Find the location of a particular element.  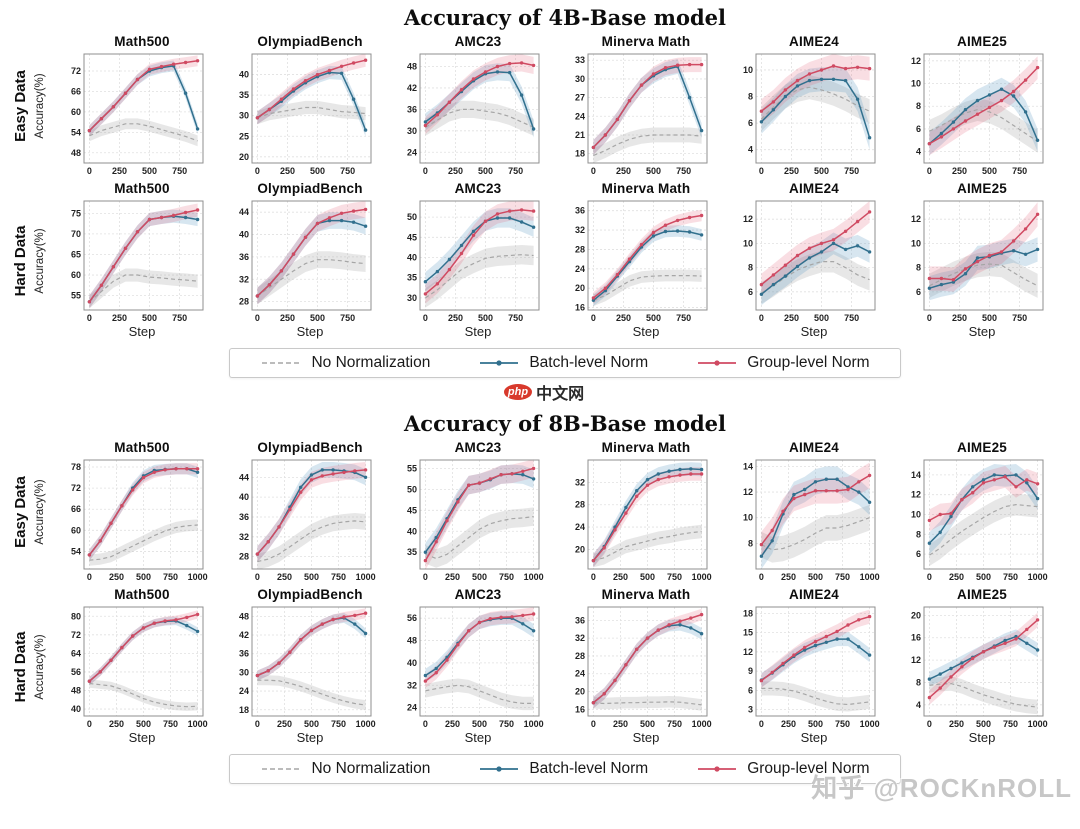

subplot-olympiadbench-easy-data: OlympiadBench 20 25 30 35 40 0 250 500 750 is located at coordinates (302, 105).